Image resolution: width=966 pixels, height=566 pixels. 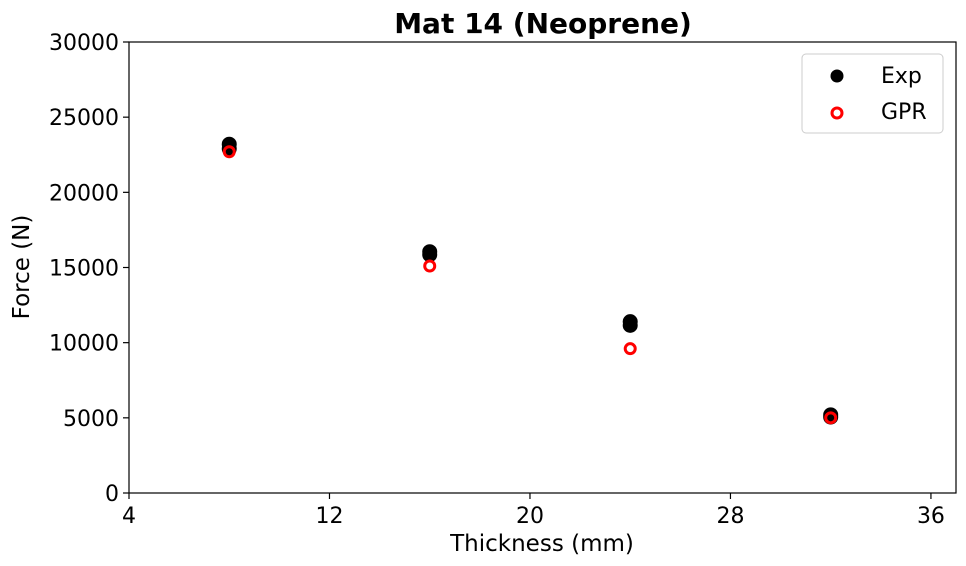 I want to click on x-tick-label: 20, so click(x=530, y=516).